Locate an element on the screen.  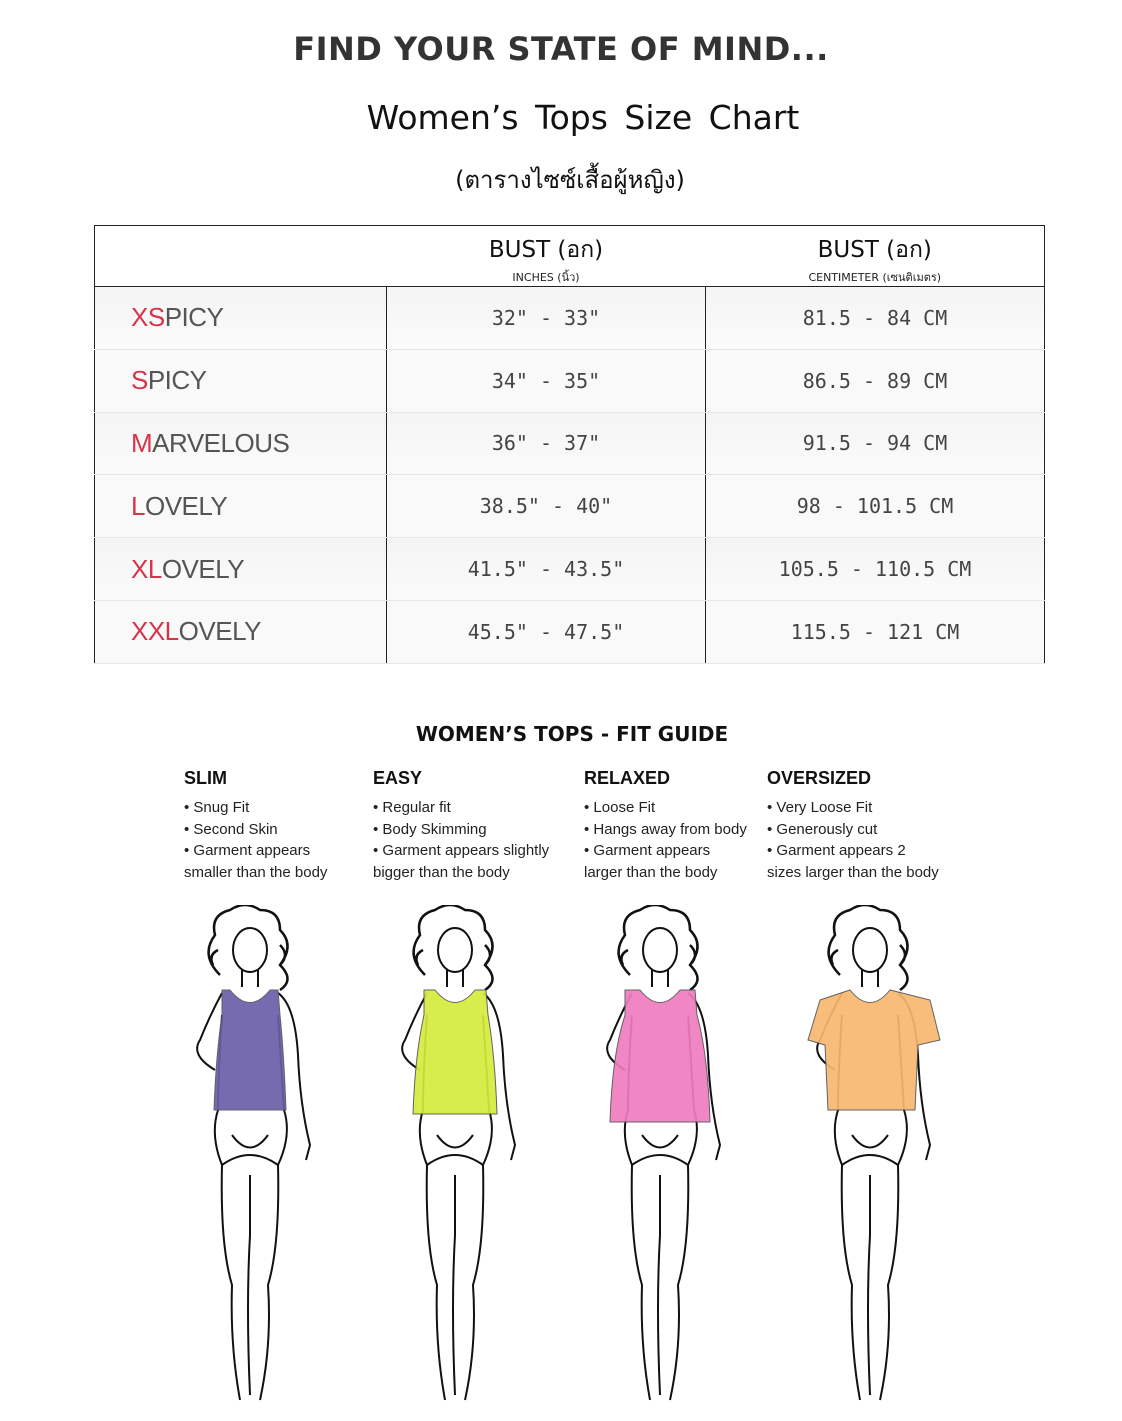
bust-cm: 86.5 - 89 CM is located at coordinates (875, 381).